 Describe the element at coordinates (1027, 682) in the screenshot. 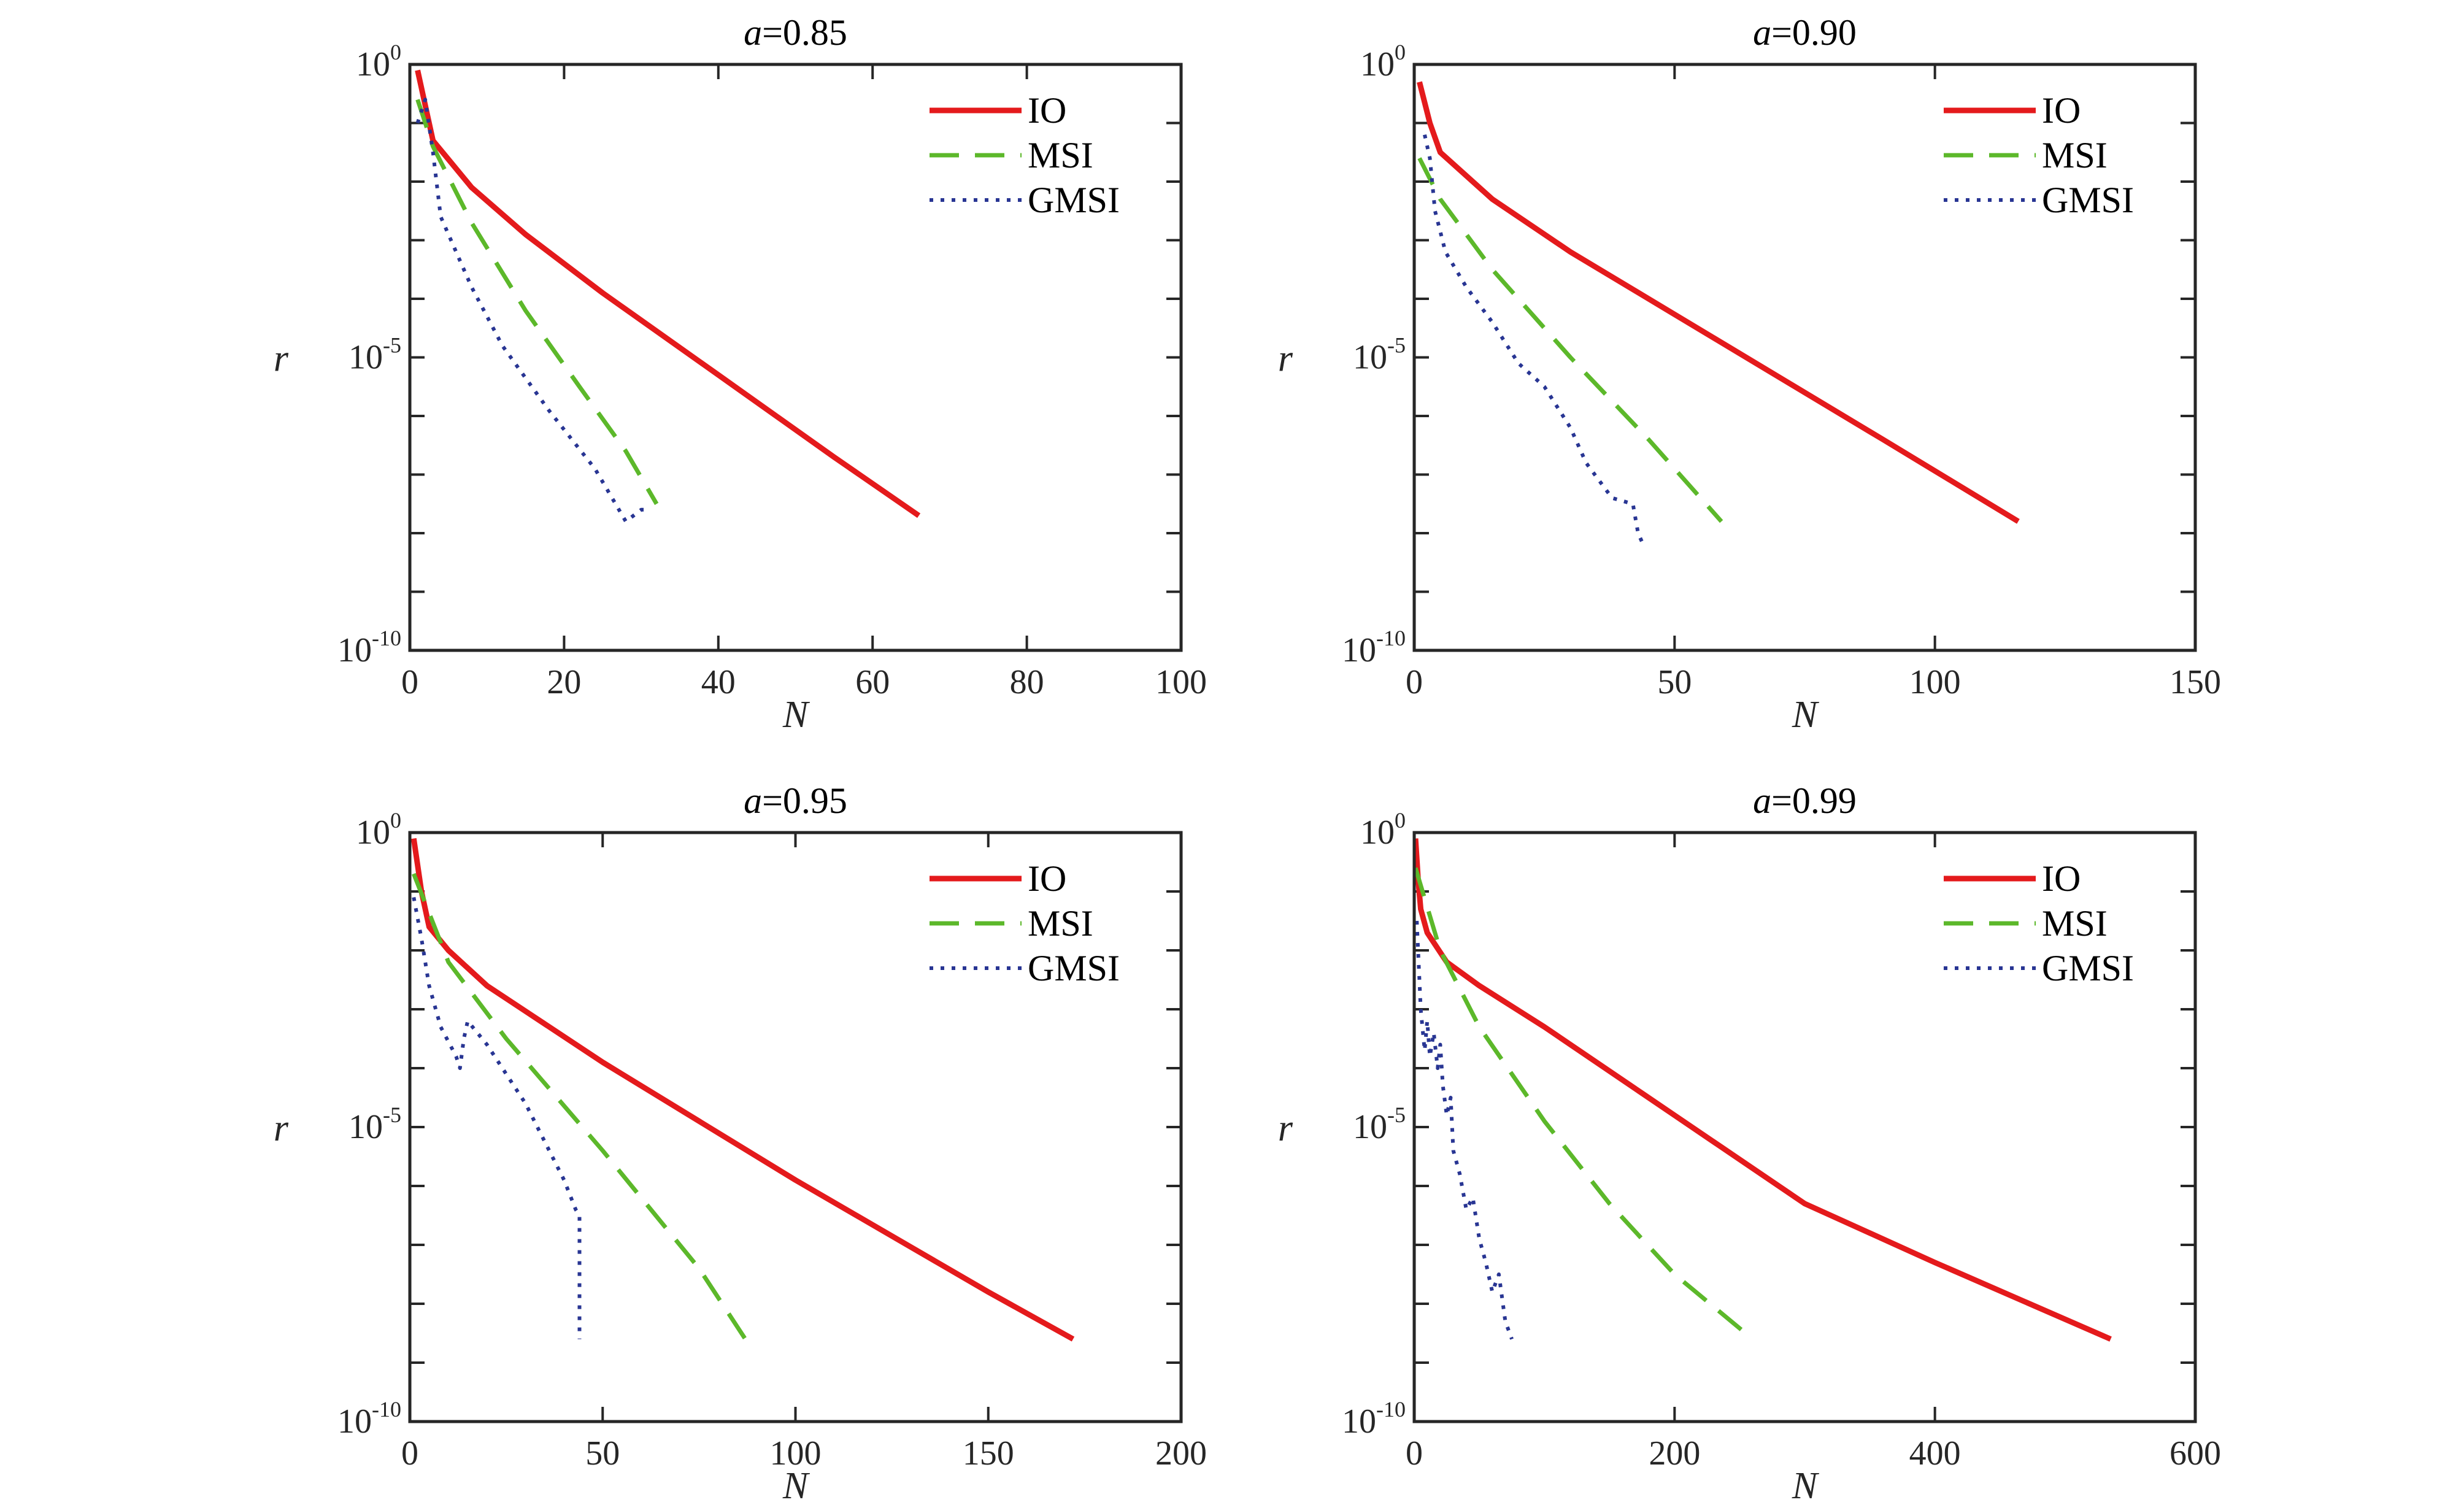

I see `x-tick-label: 80` at that location.